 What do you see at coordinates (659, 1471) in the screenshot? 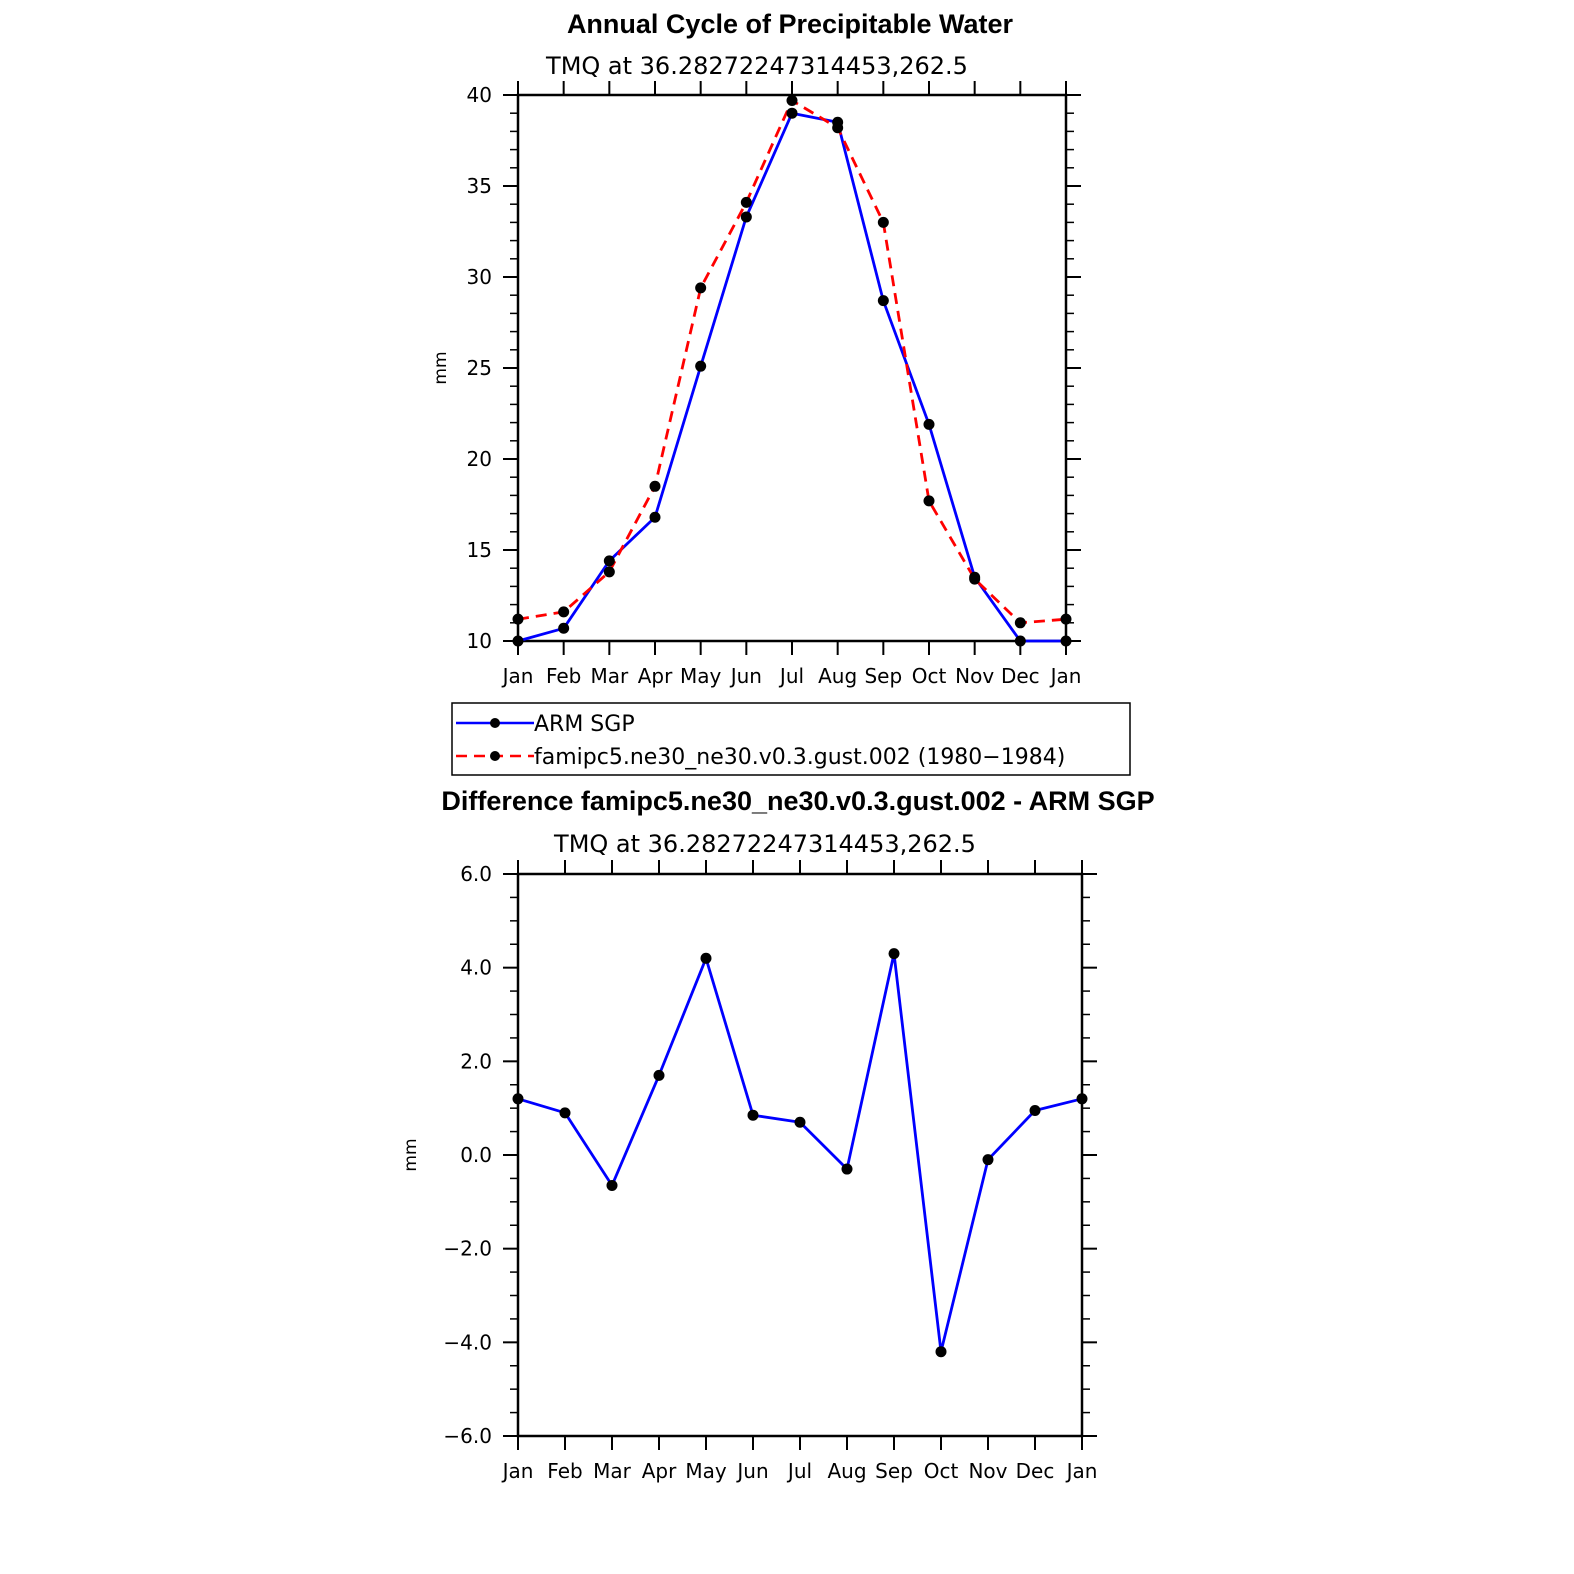
I see `chart-2-x-tick-label: Apr` at bounding box center [659, 1471].